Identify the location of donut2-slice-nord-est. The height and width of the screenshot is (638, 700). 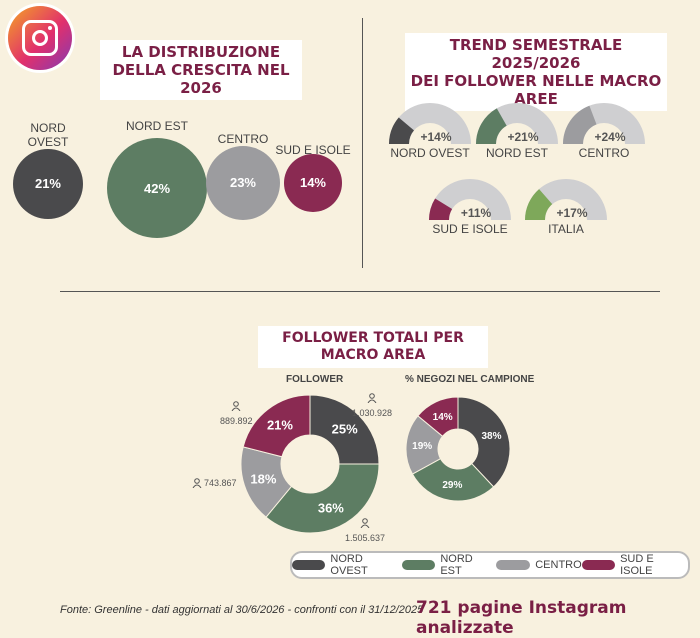
(453, 479).